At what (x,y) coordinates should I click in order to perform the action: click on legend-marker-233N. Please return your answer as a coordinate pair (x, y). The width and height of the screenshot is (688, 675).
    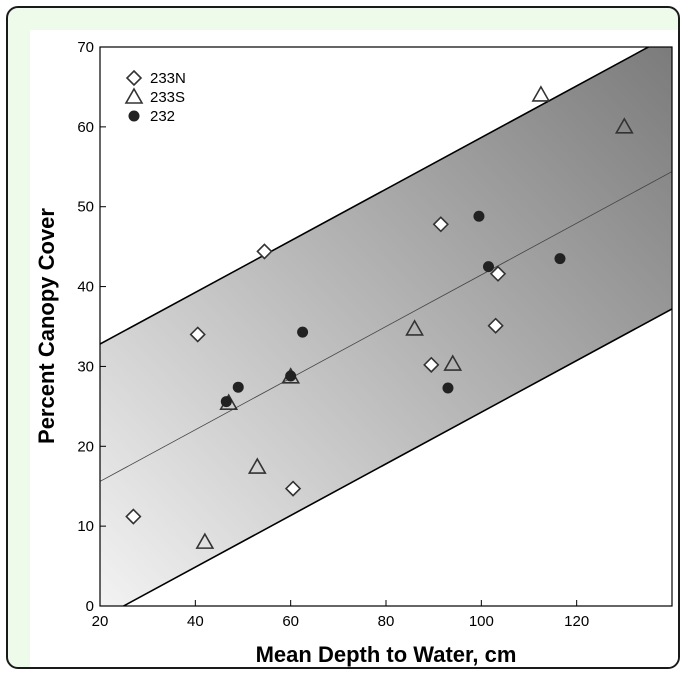
    Looking at the image, I should click on (134, 78).